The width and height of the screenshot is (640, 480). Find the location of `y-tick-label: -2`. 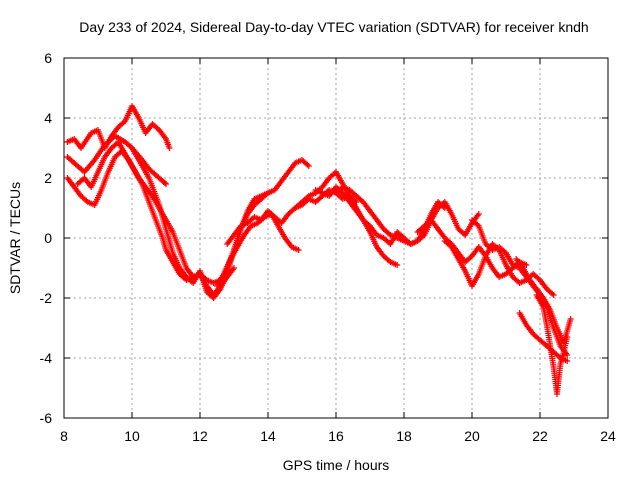

y-tick-label: -2 is located at coordinates (46, 298).